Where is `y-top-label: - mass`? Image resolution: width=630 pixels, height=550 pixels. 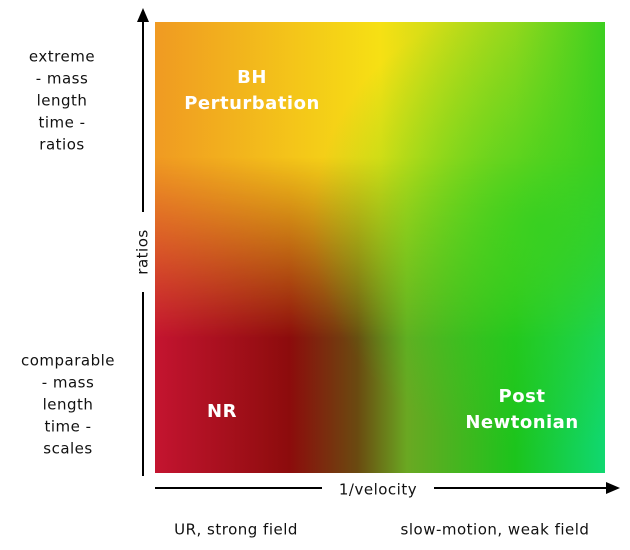 y-top-label: - mass is located at coordinates (62, 79).